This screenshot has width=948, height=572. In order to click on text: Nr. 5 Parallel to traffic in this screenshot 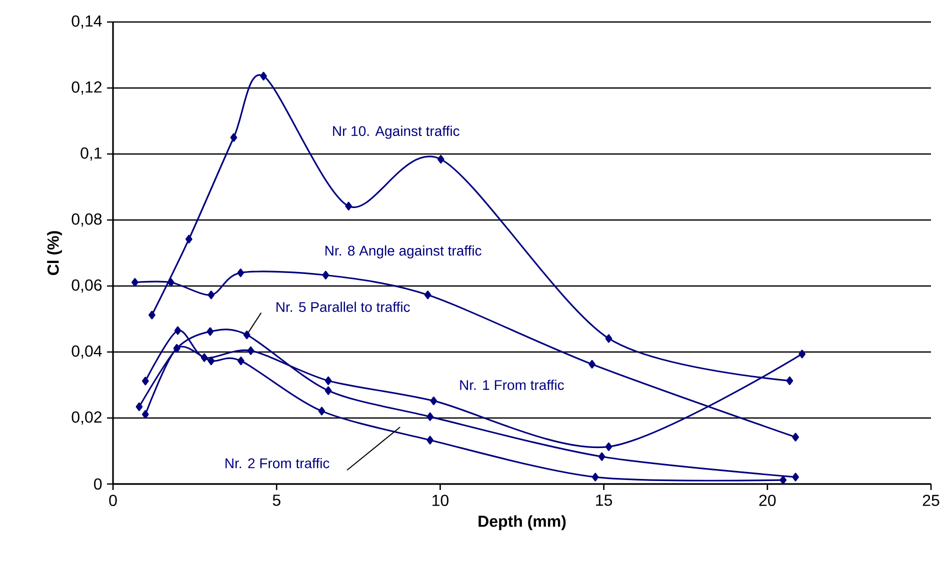, I will do `click(343, 307)`.